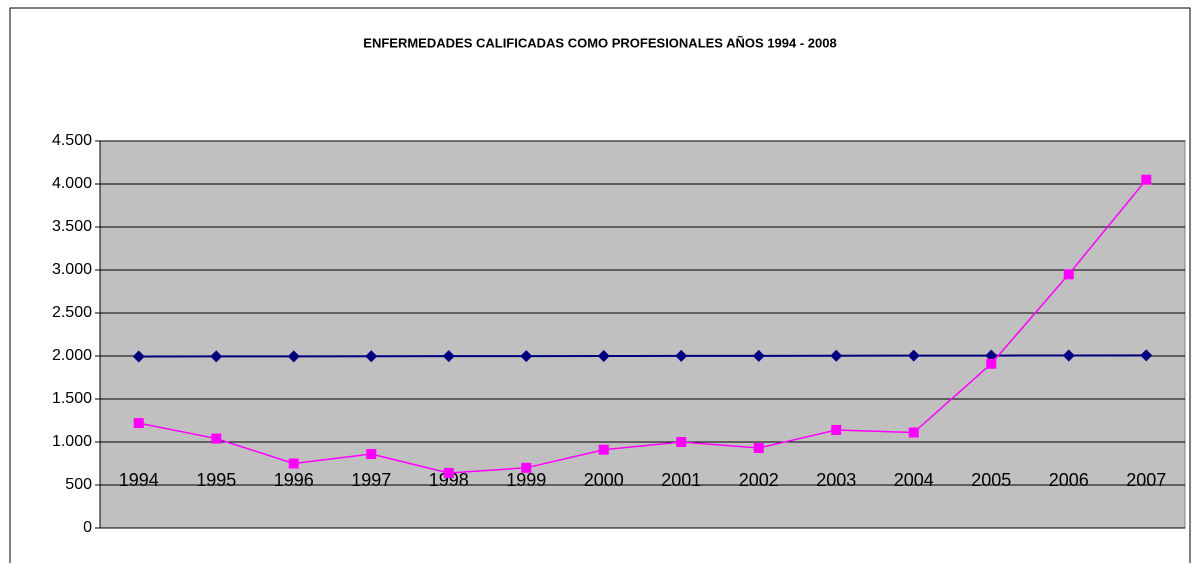 Image resolution: width=1195 pixels, height=568 pixels. Describe the element at coordinates (72, 269) in the screenshot. I see `y-tick-label: 3.000` at that location.